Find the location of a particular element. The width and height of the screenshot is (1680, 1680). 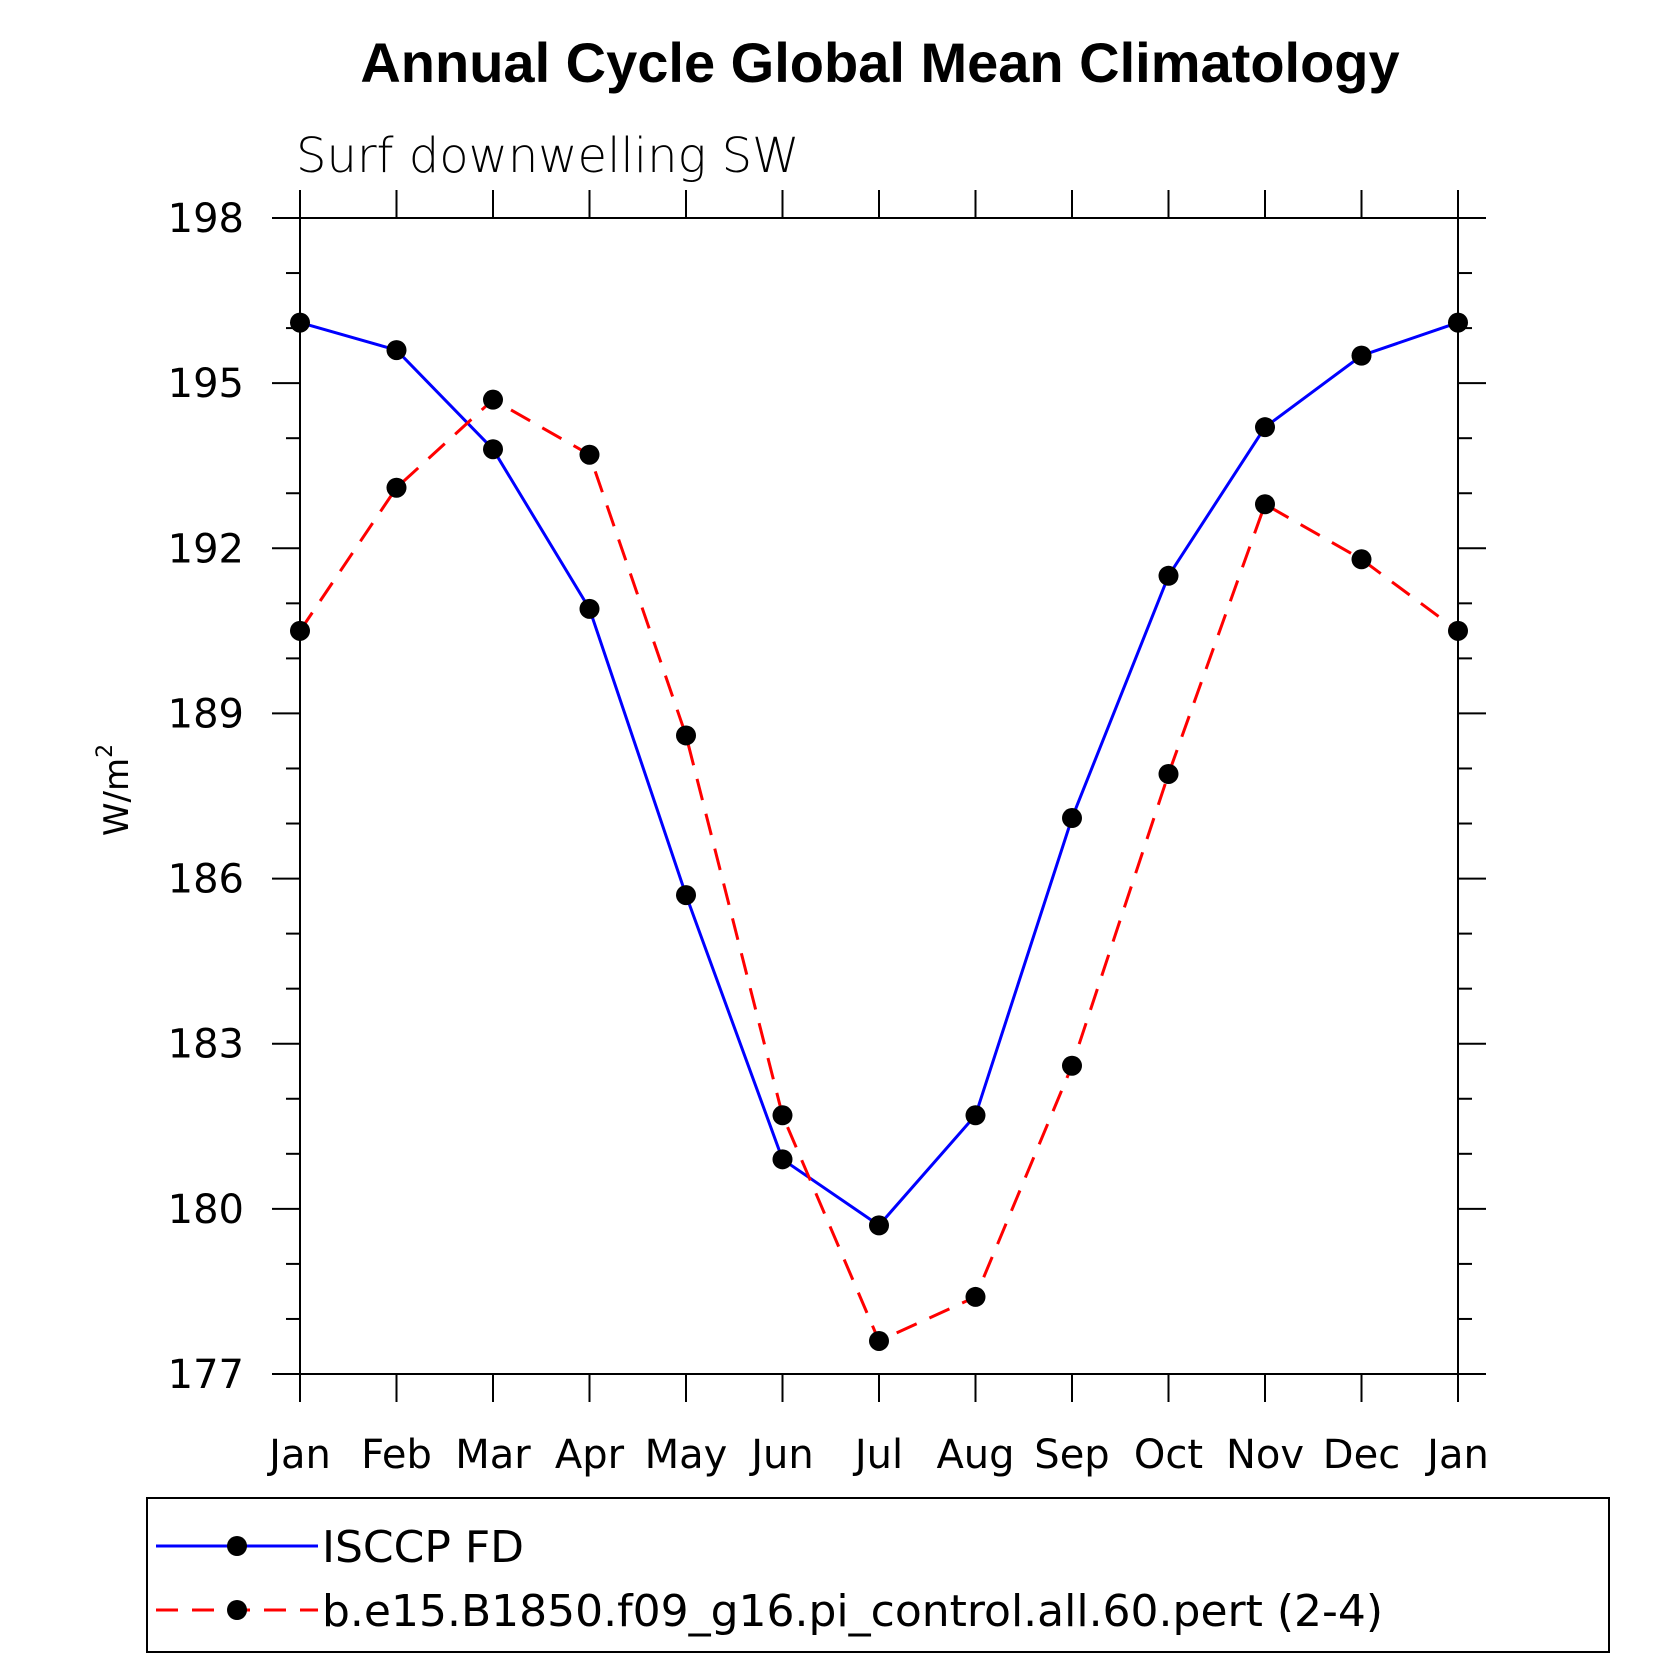

x-tick-label: Feb is located at coordinates (396, 1455).